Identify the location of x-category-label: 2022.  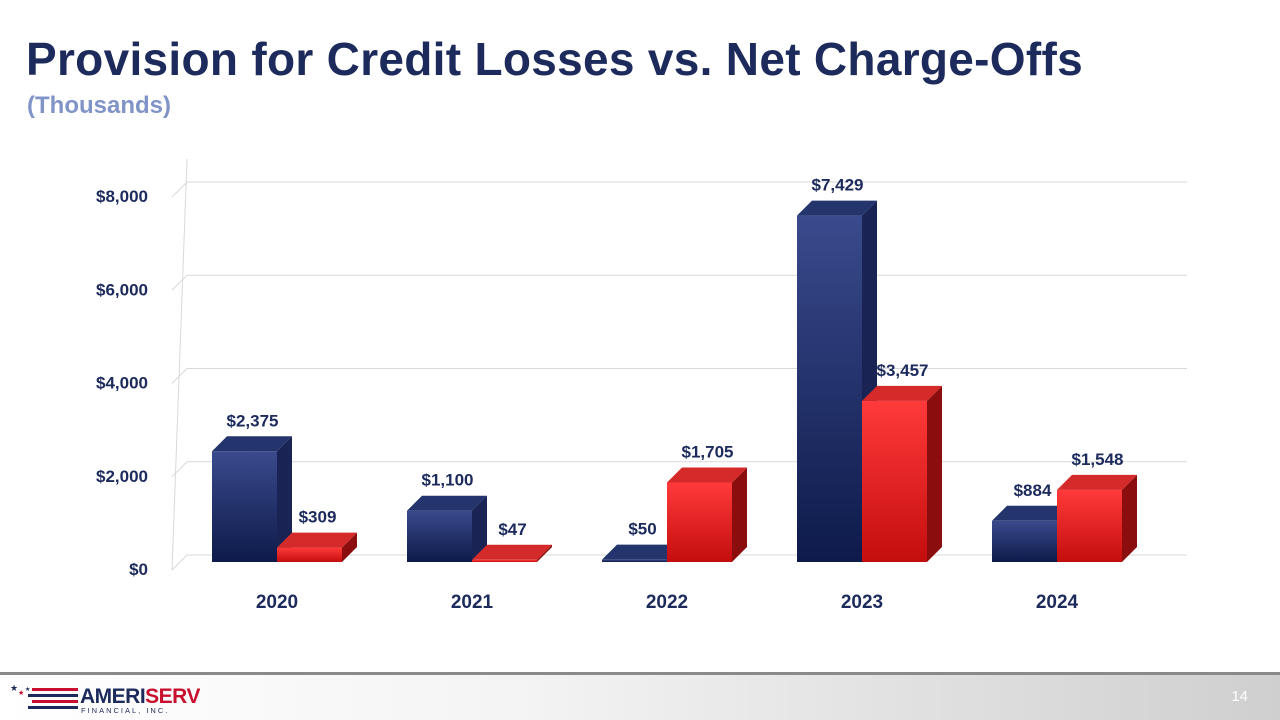
(667, 602).